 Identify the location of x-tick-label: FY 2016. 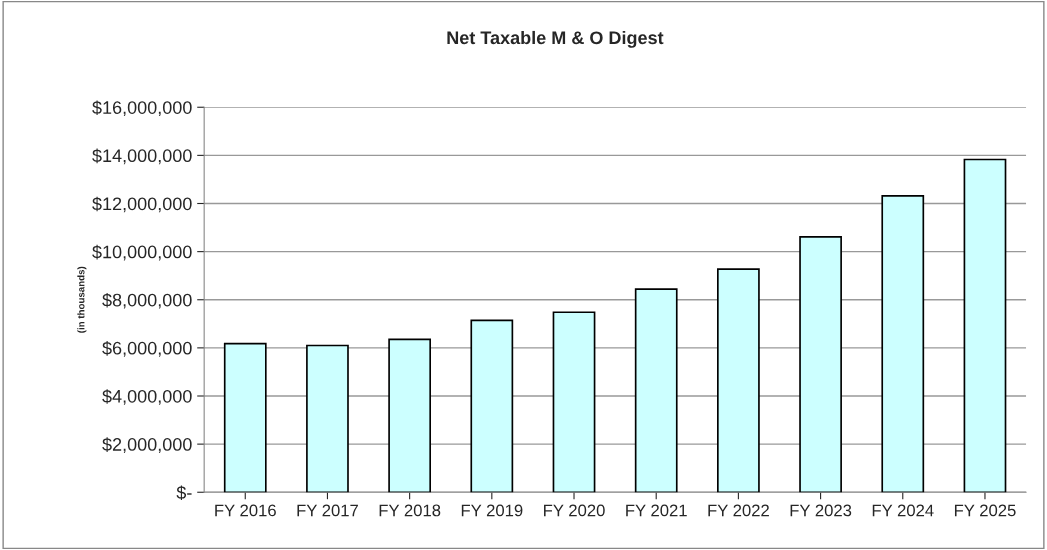
(245, 510).